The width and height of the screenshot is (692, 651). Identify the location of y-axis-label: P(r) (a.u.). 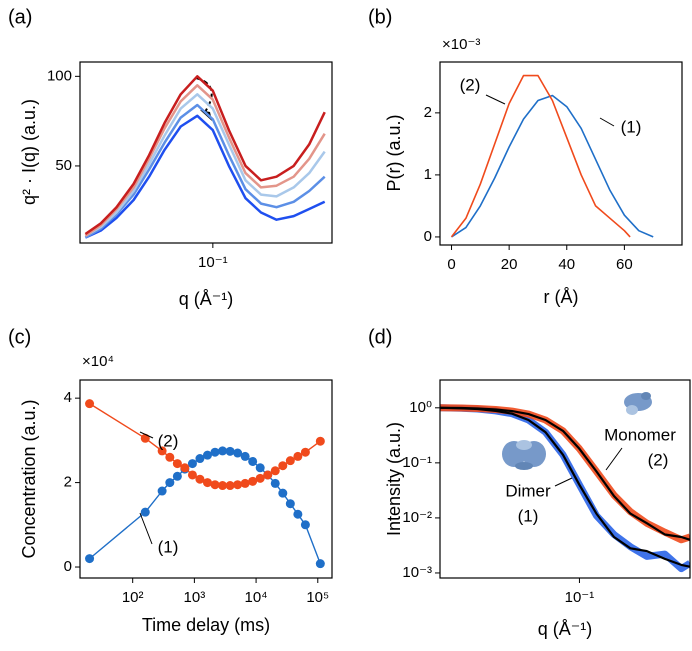
(394, 152).